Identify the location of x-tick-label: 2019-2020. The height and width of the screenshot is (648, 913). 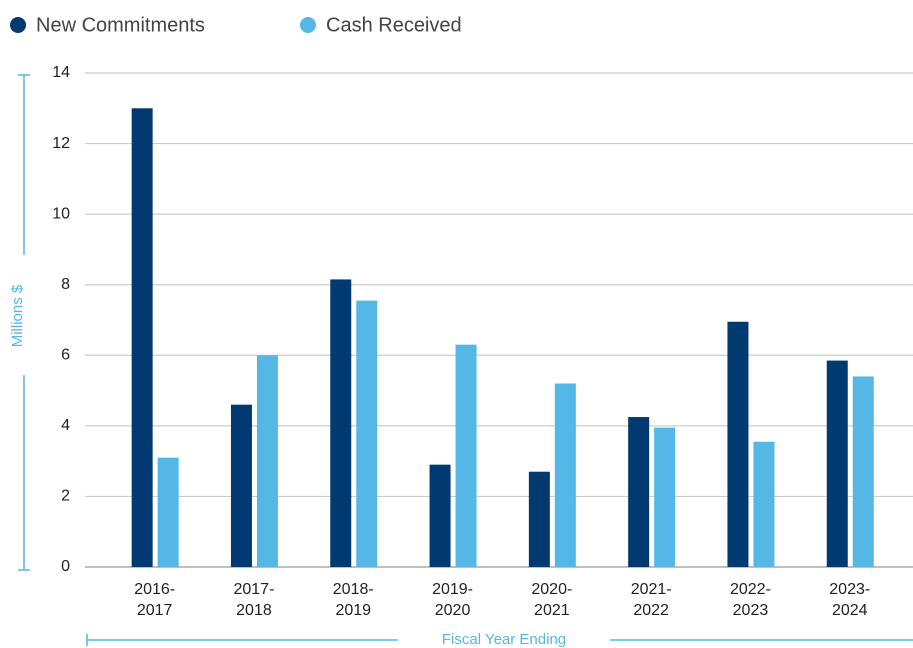
(452, 600).